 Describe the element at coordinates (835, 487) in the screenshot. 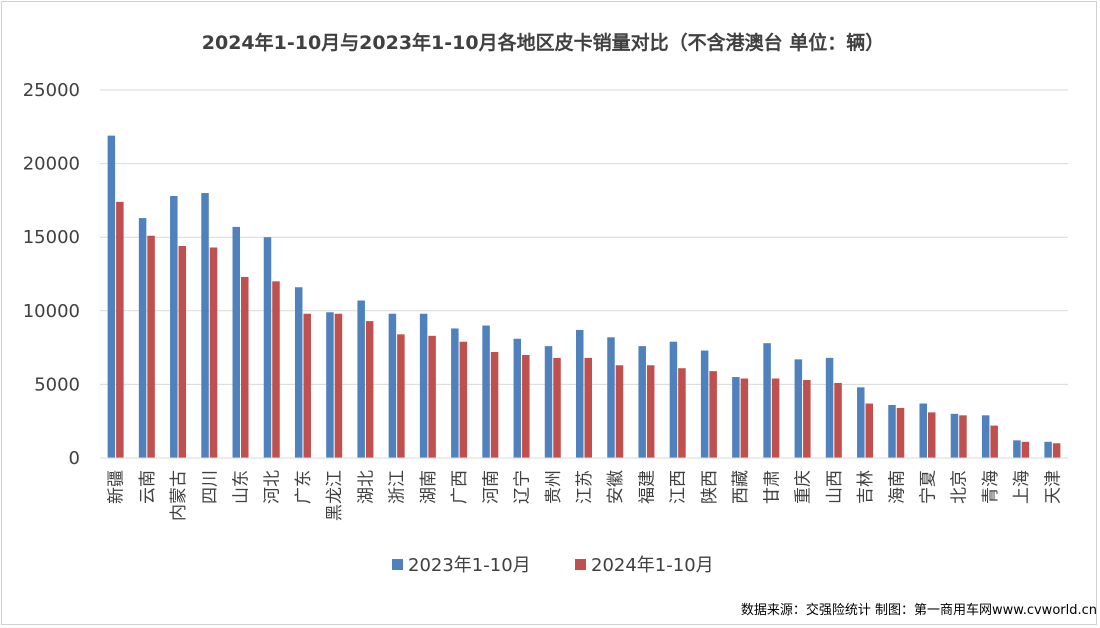

I see `x-tick-label: 山西` at that location.